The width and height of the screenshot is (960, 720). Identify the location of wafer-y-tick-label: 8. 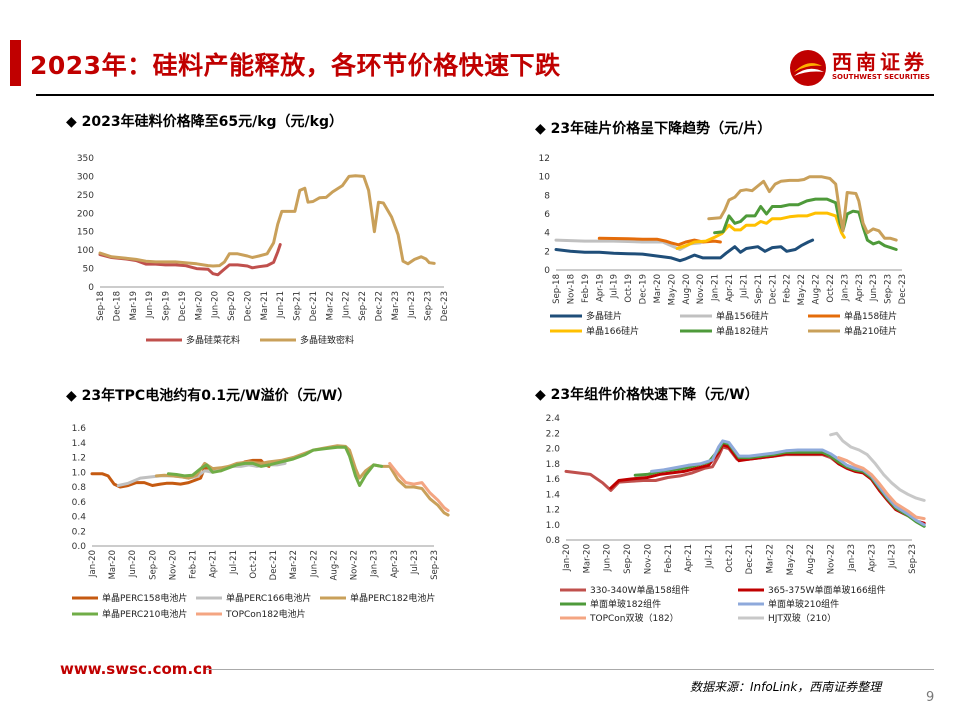
(547, 196).